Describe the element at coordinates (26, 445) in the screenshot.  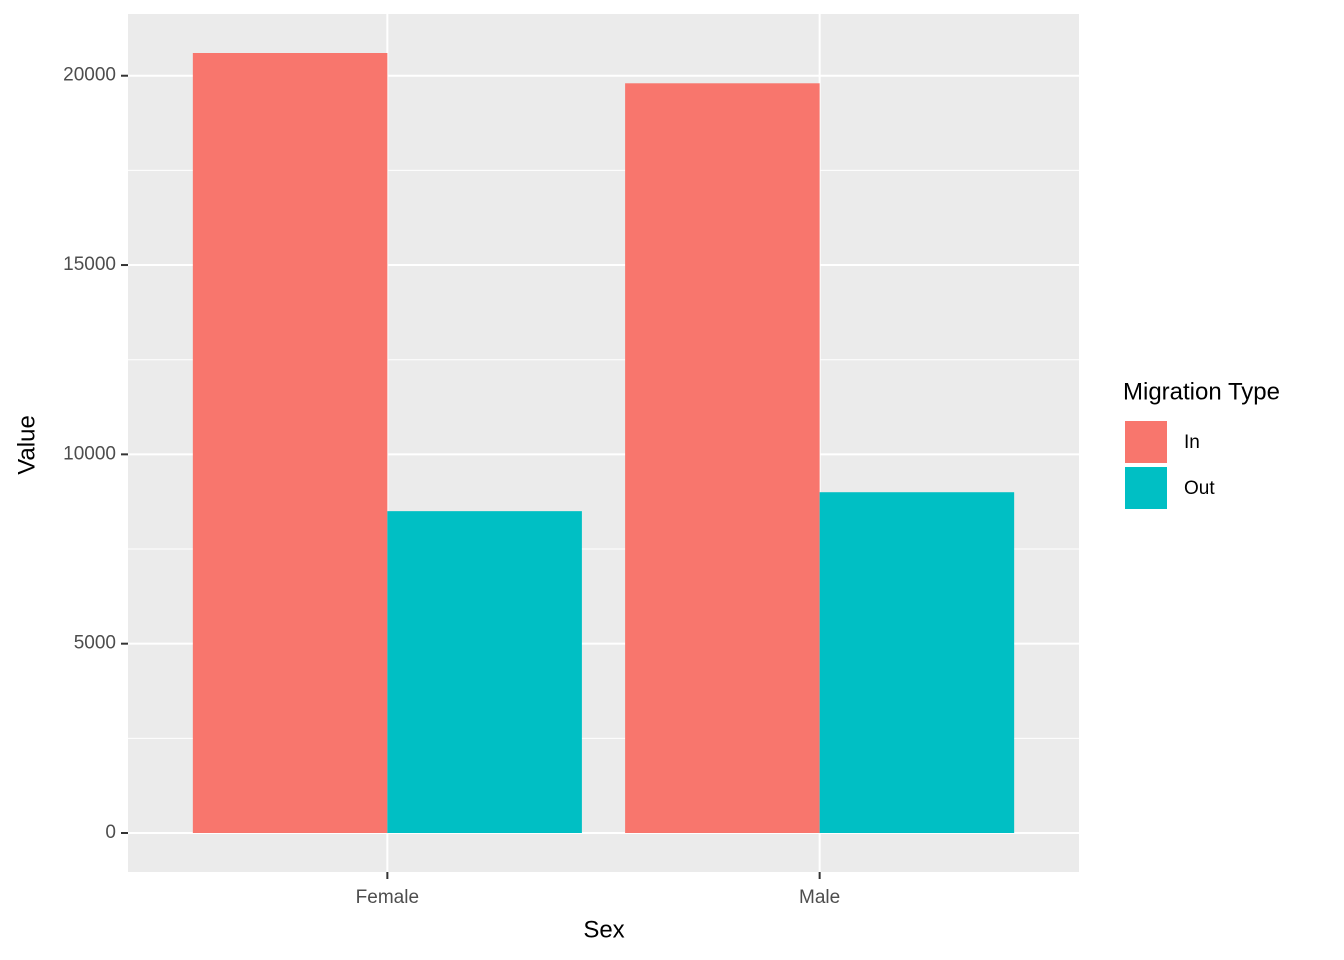
I see `y-axis-title: Value` at that location.